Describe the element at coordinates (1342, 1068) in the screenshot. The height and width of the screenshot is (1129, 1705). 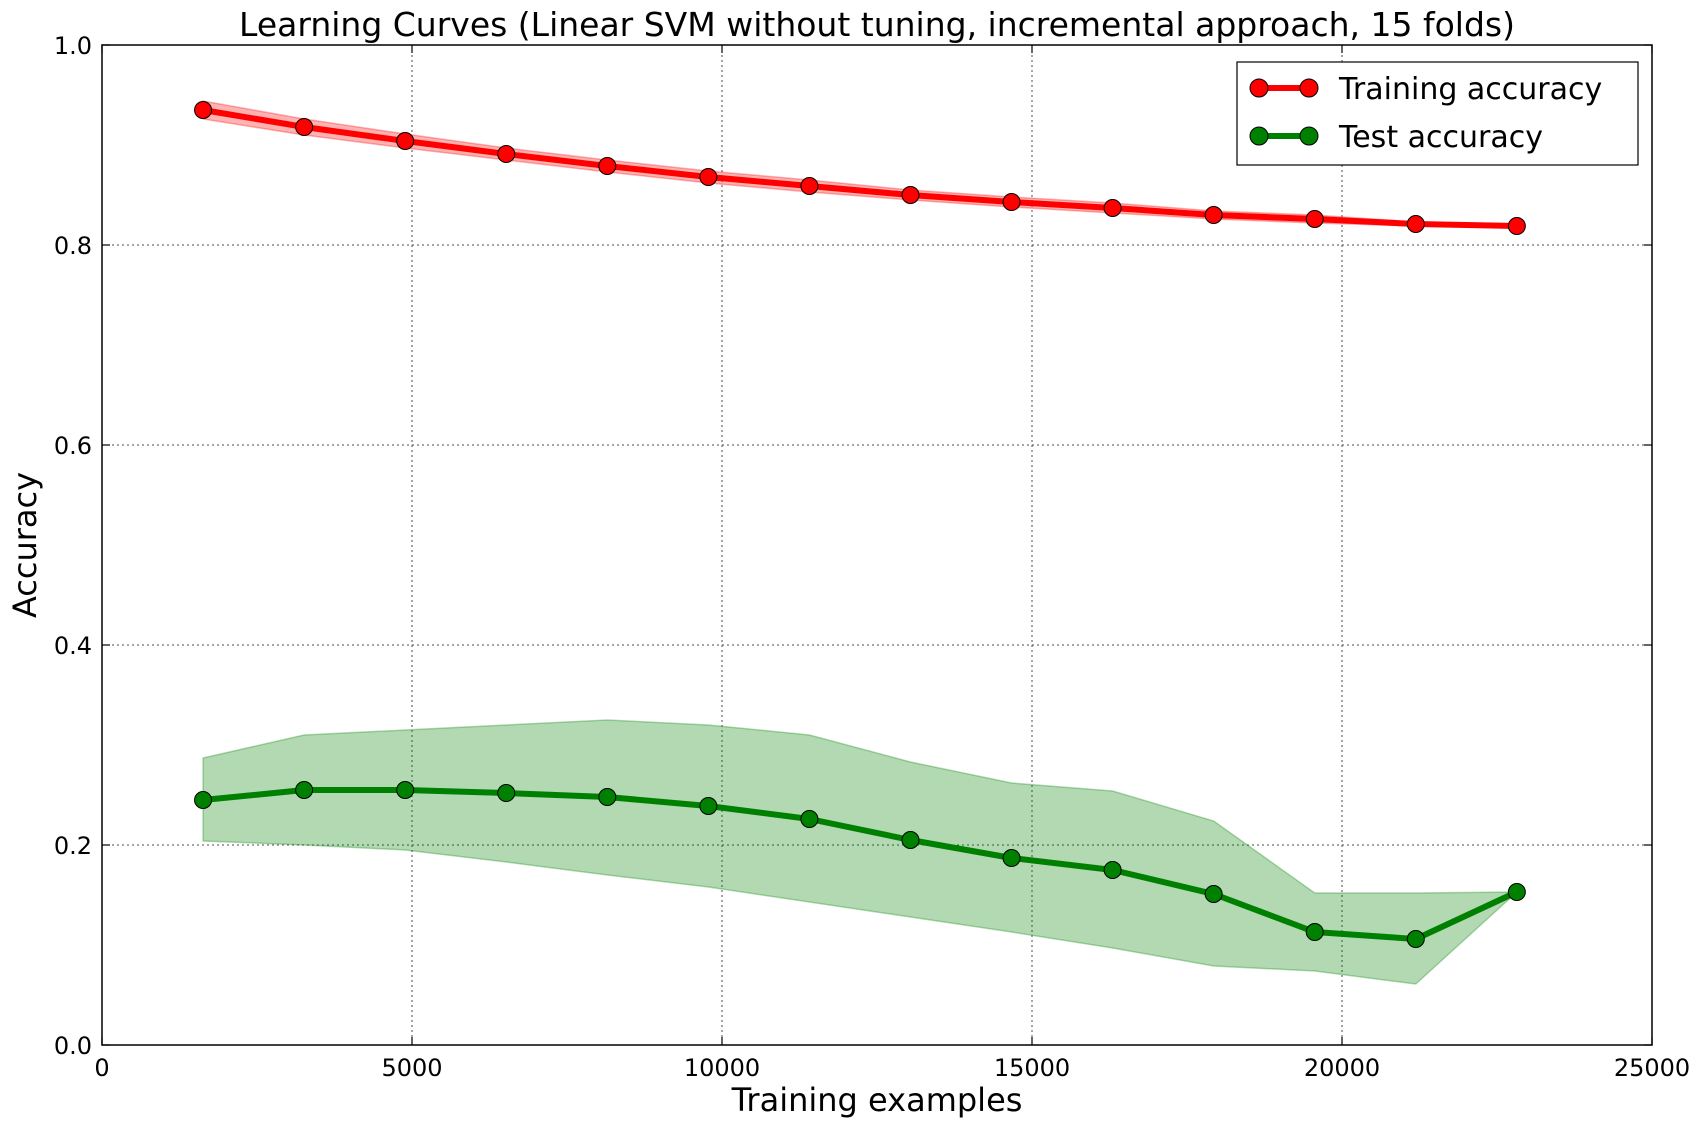
I see `x-tick-label: 20000` at that location.